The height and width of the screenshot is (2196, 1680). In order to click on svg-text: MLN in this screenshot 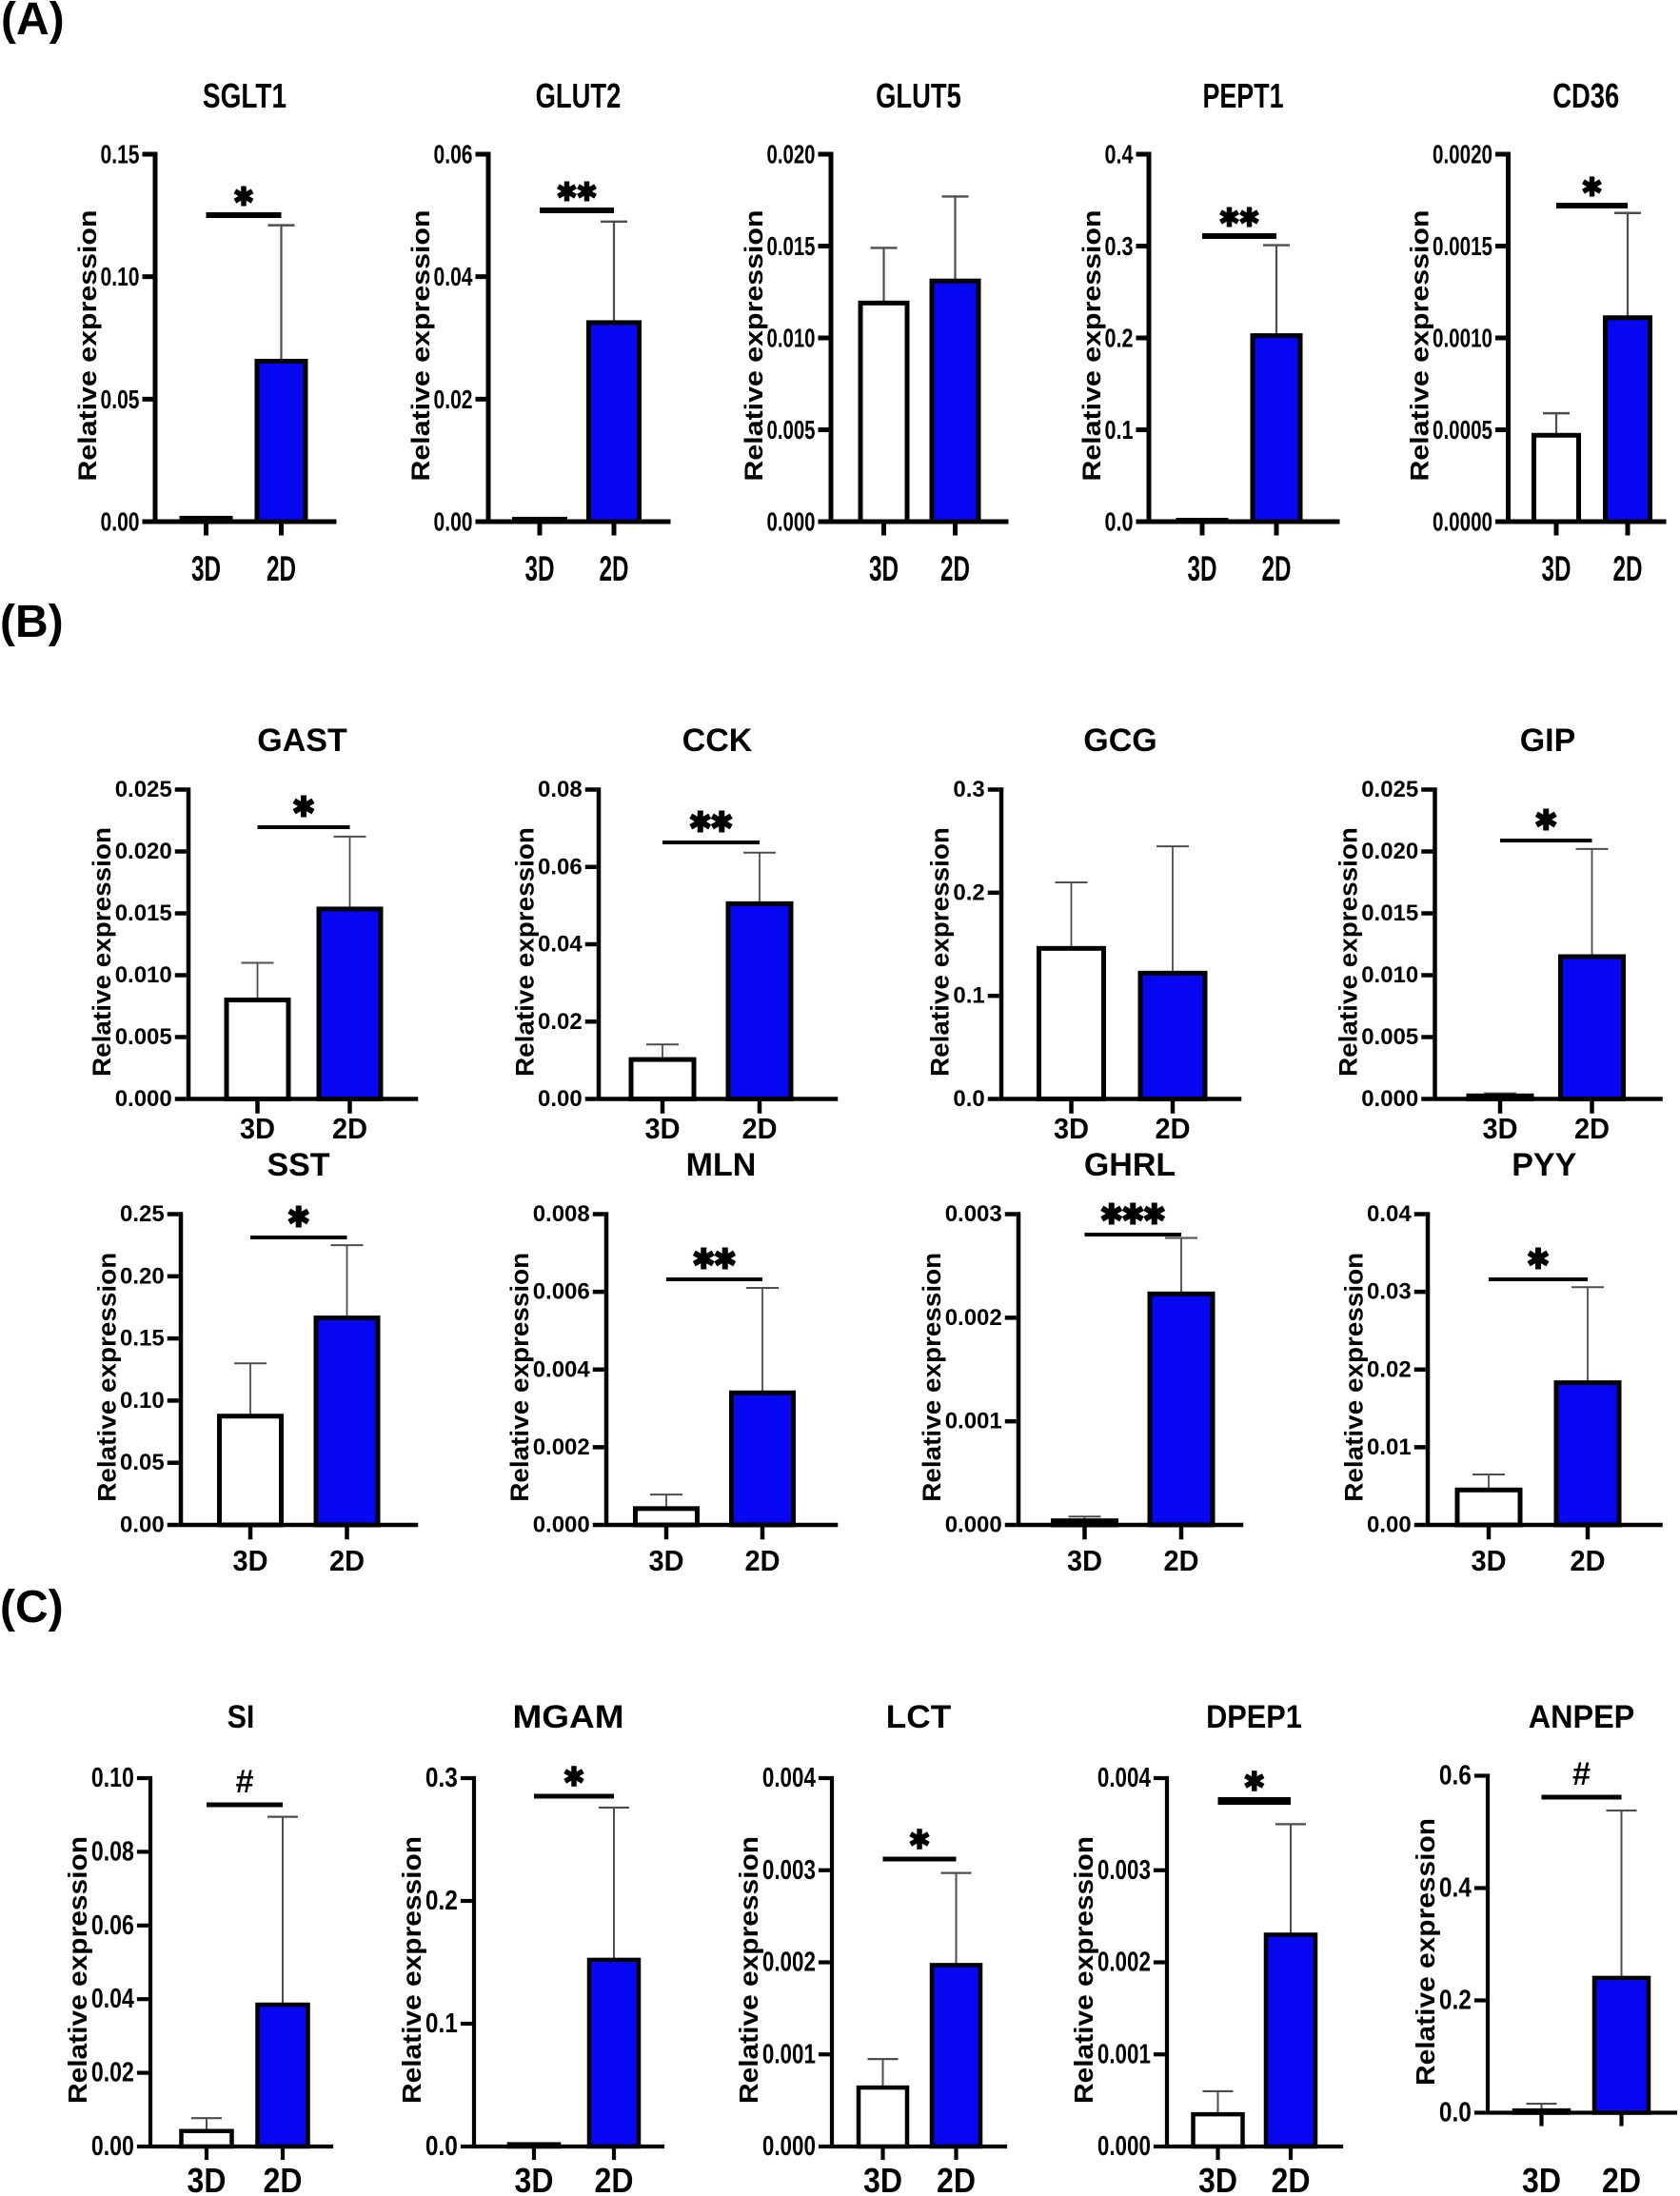, I will do `click(722, 1165)`.